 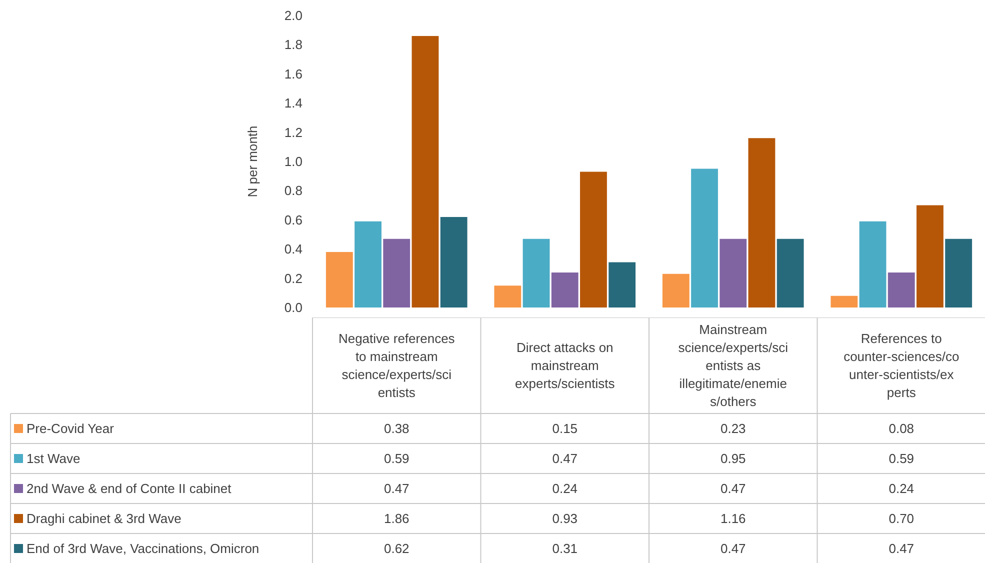 What do you see at coordinates (397, 428) in the screenshot?
I see `data-label: 0.38` at bounding box center [397, 428].